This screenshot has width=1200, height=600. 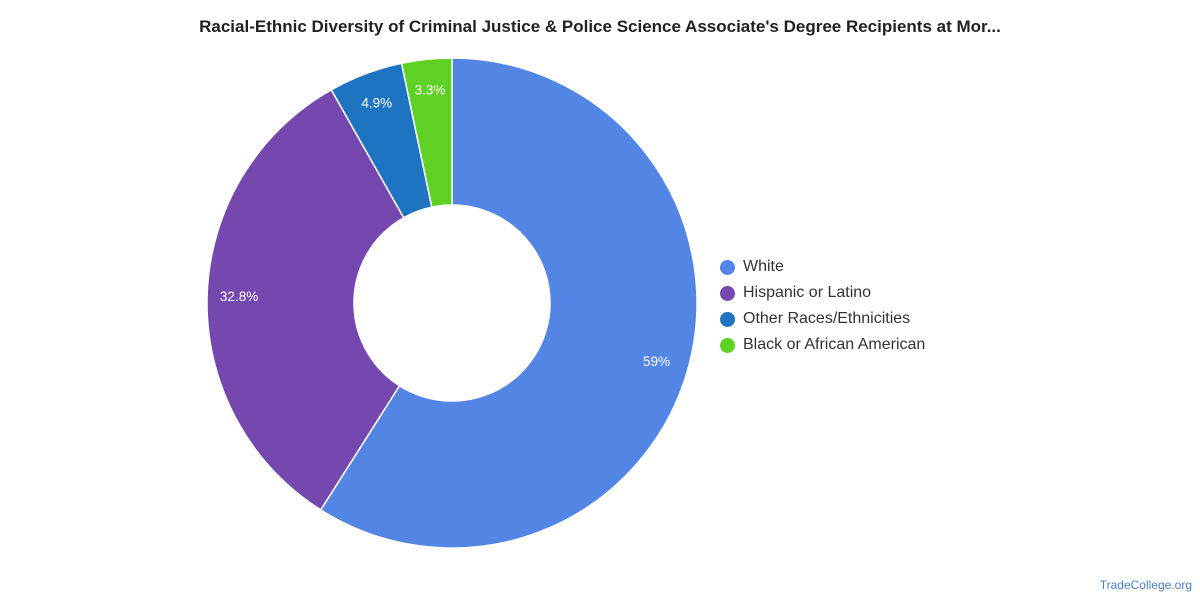 I want to click on legend-item: Hispanic or Latino, so click(x=822, y=293).